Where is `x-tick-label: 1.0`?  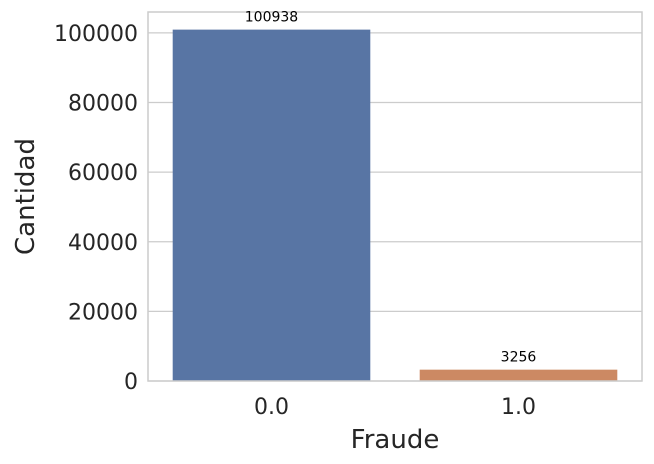
x-tick-label: 1.0 is located at coordinates (518, 407).